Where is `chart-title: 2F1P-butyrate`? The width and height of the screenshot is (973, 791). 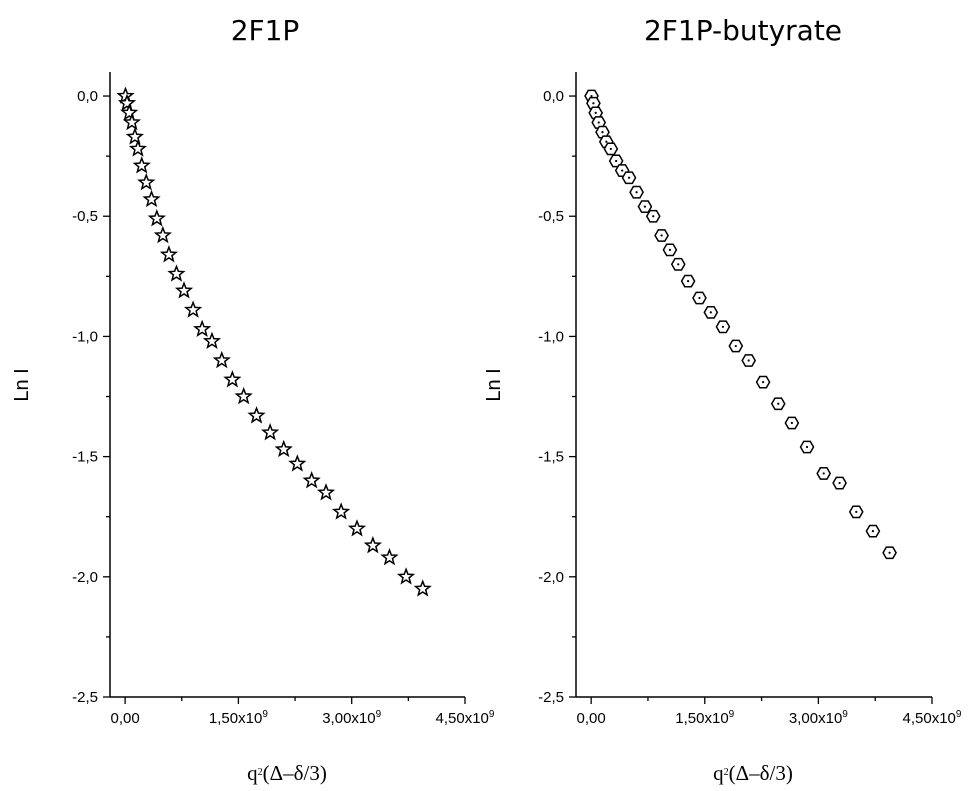 chart-title: 2F1P-butyrate is located at coordinates (743, 30).